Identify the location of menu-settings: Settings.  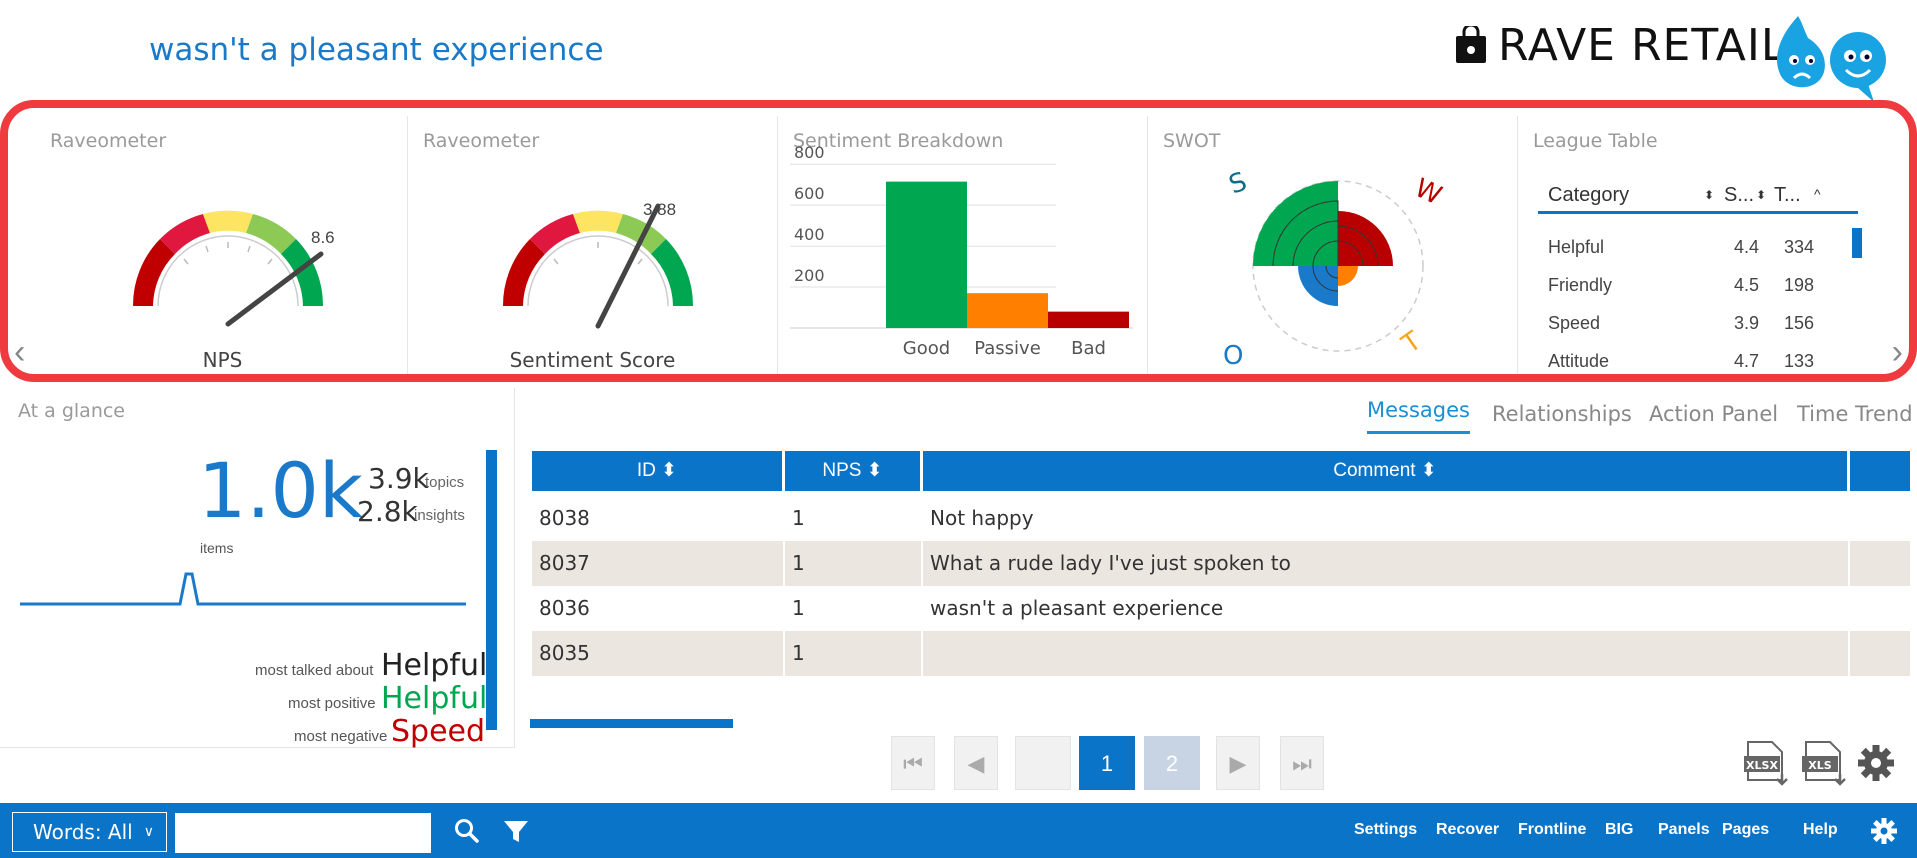
(1386, 829).